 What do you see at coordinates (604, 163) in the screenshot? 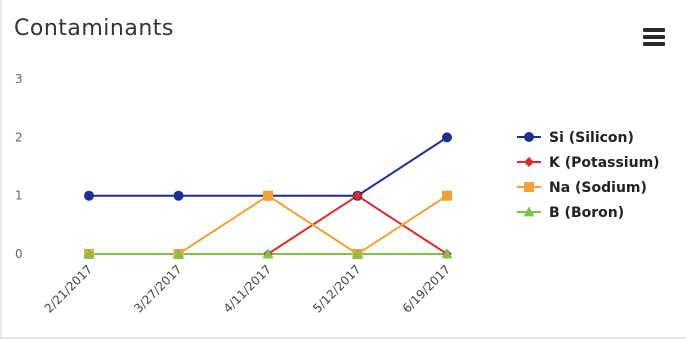
I see `legend-label: K (Potassium)` at bounding box center [604, 163].